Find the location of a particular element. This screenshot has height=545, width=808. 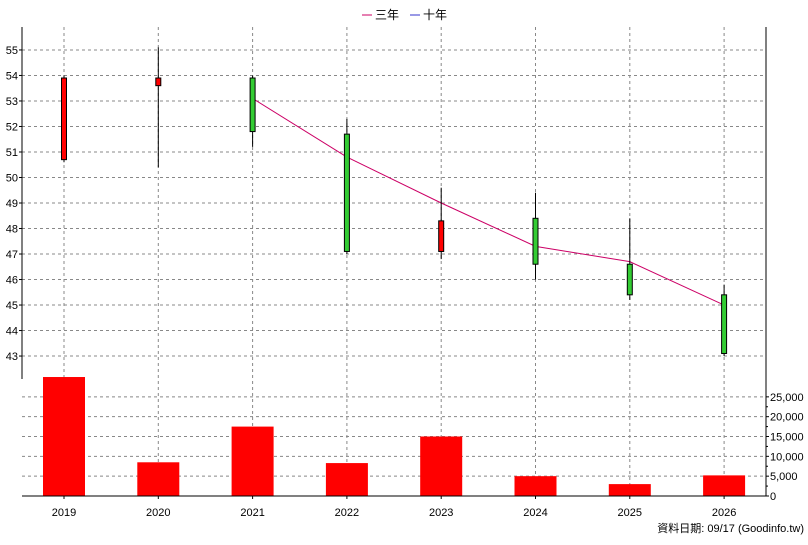

candle-body-2026 is located at coordinates (724, 324).